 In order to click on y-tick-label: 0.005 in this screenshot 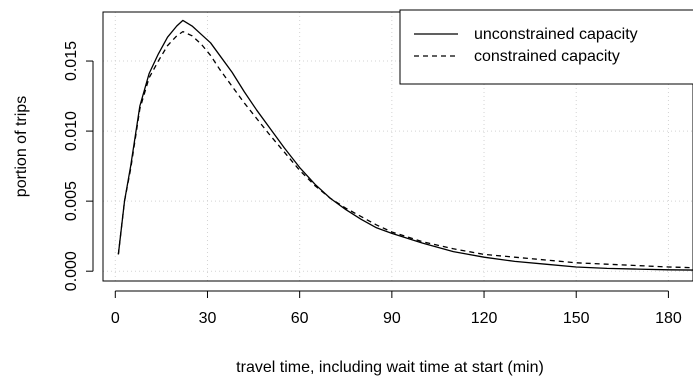, I will do `click(71, 201)`.